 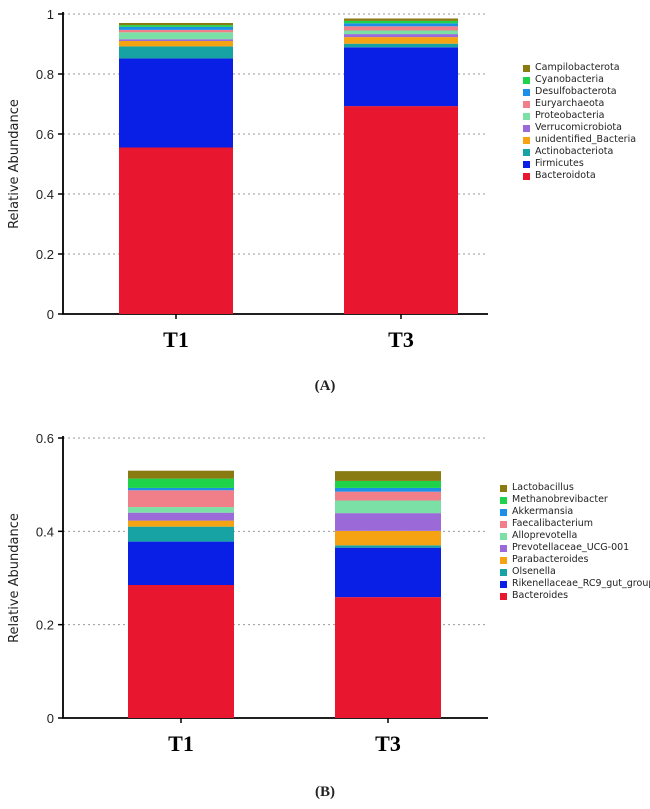 I want to click on legend-item: Prevotellaceae_UCG-001, so click(x=575, y=548).